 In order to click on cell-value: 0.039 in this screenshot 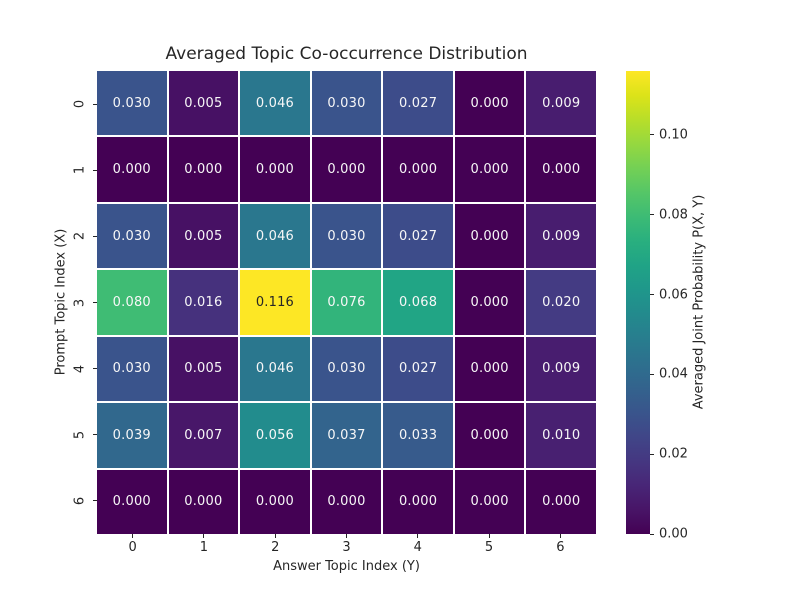, I will do `click(131, 435)`.